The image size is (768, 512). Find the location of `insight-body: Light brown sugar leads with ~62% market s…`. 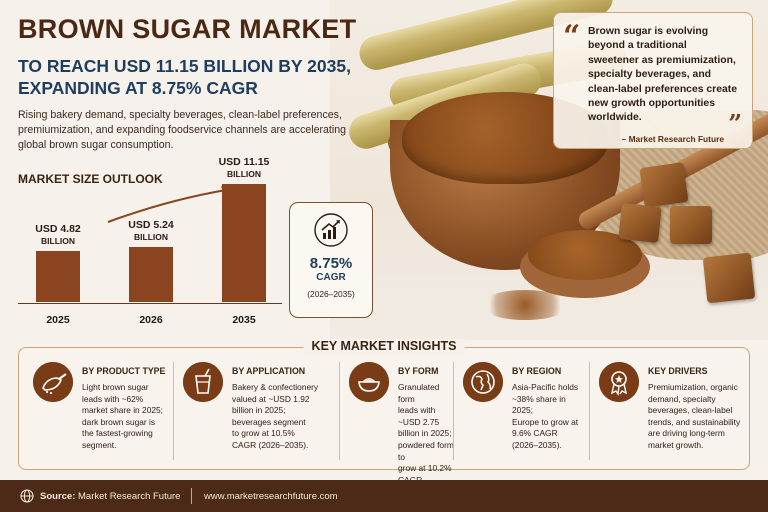

insight-body: Light brown sugar leads with ~62% market s… is located at coordinates (122, 417).